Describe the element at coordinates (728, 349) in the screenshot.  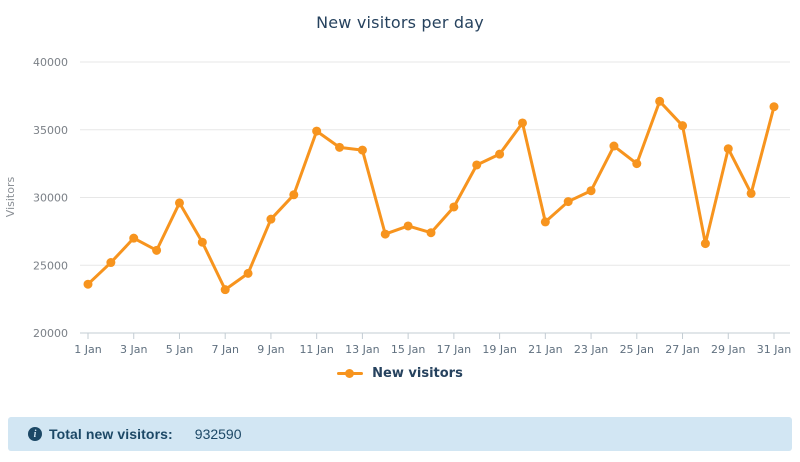
I see `x-axis-tick-label: 29 Jan` at that location.